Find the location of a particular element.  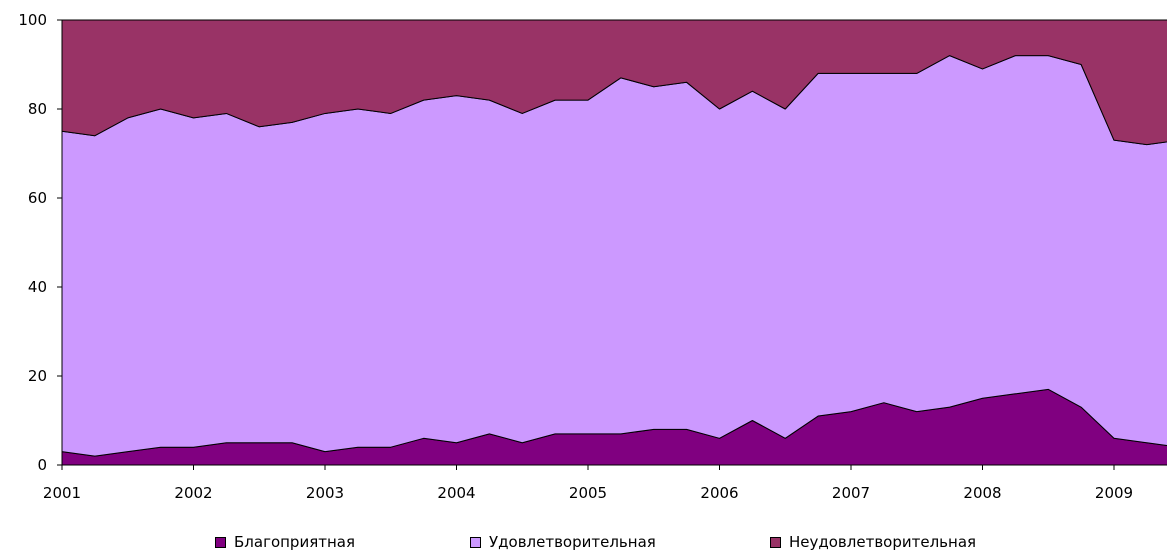

x-tick-label: 2001 is located at coordinates (62, 493).